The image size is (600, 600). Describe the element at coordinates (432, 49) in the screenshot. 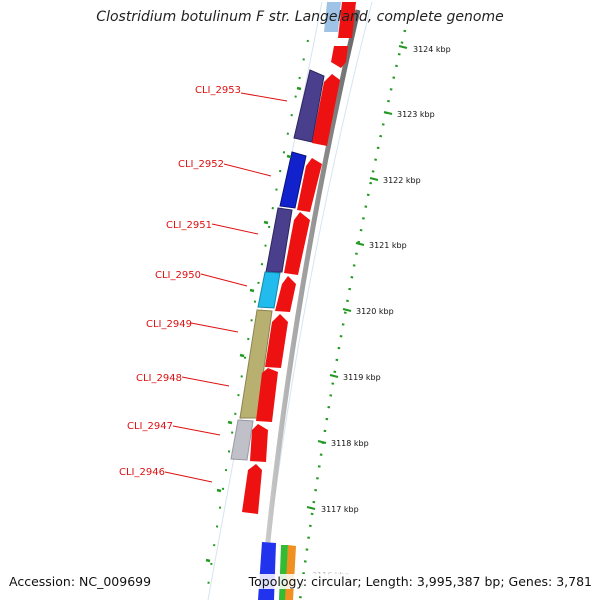

I see `kbp-label-3124: 3124 kbp` at that location.